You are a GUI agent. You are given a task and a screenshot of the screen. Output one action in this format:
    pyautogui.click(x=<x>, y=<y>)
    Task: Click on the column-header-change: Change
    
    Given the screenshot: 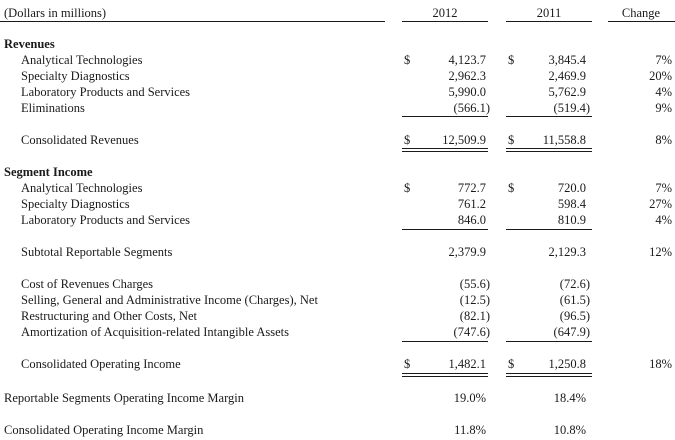 What is the action you would take?
    pyautogui.click(x=641, y=13)
    